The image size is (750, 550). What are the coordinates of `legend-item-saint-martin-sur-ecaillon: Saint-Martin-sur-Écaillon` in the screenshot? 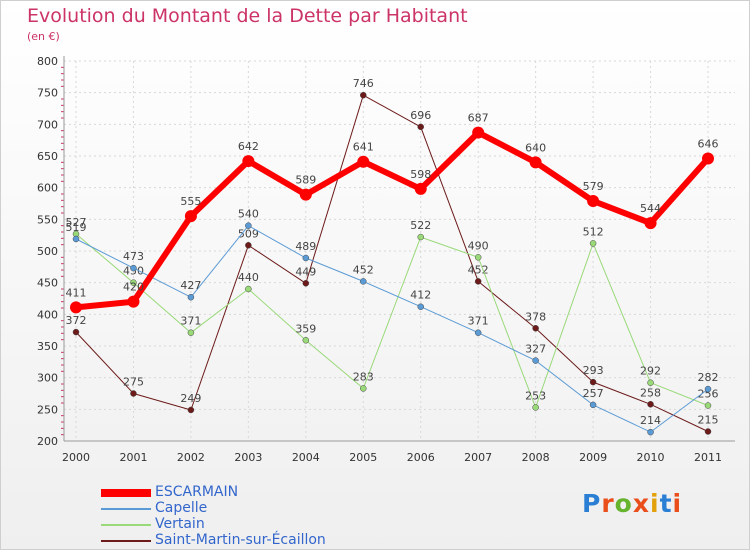 It's located at (251, 540).